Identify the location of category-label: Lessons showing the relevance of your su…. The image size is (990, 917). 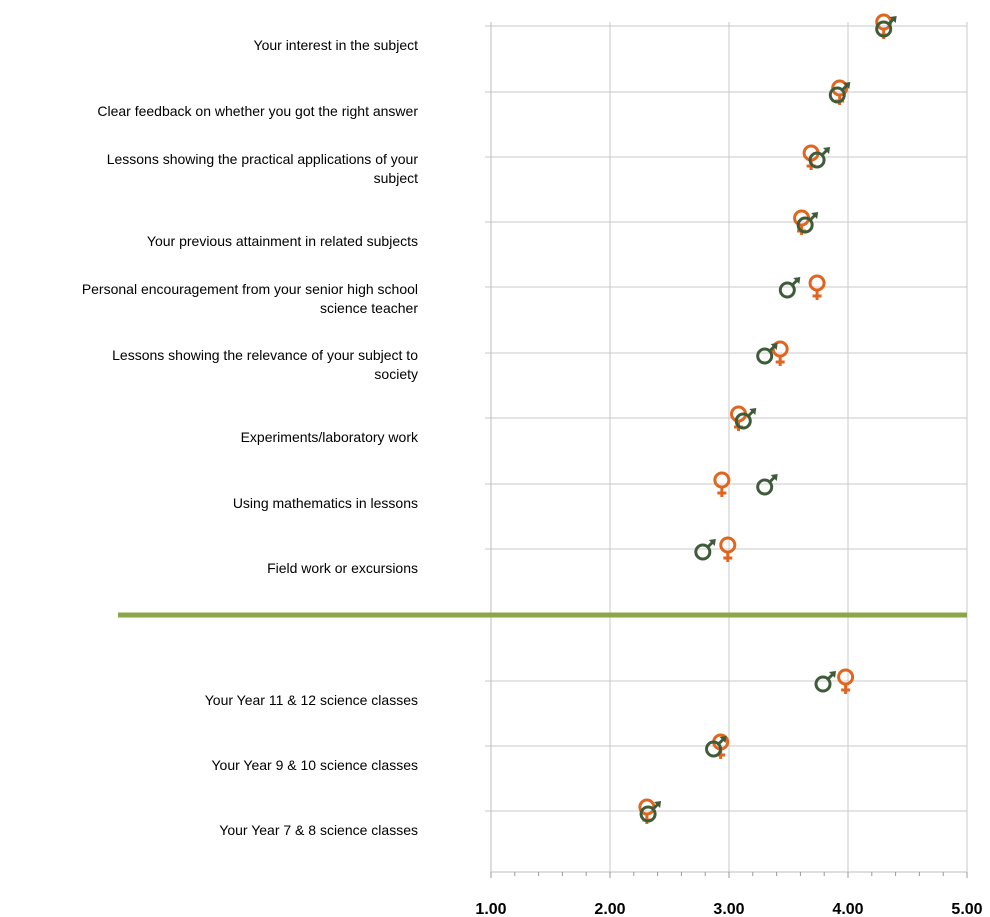
(265, 364).